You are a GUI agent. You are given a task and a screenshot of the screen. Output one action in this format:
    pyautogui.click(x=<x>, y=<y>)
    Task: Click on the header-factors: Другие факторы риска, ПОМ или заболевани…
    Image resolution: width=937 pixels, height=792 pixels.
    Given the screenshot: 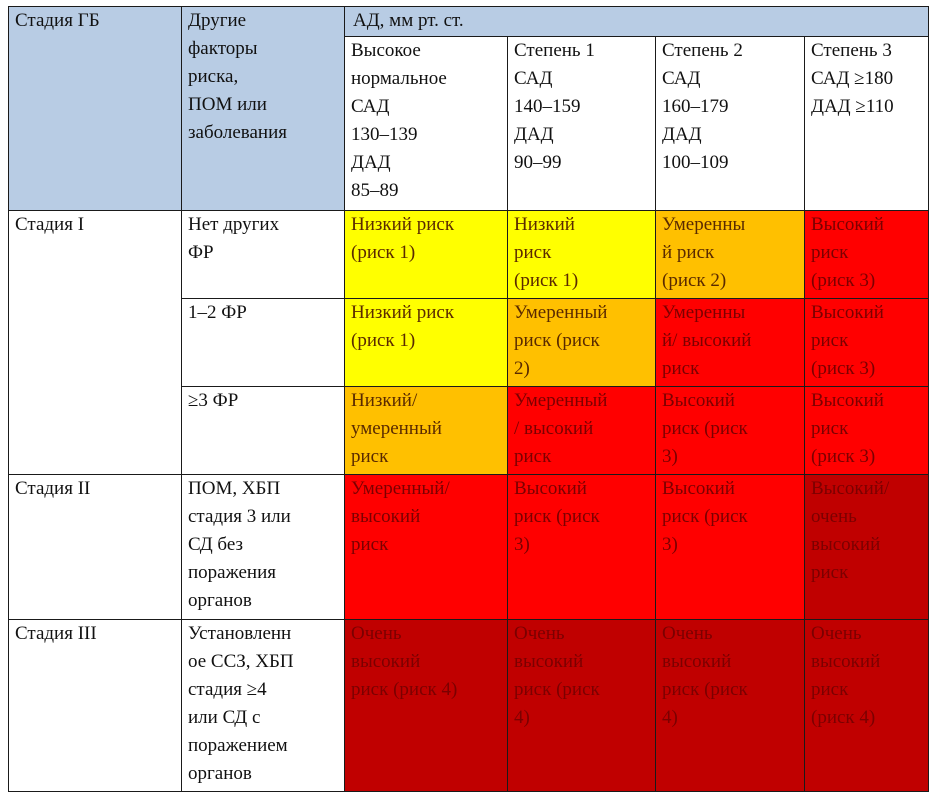 What is the action you would take?
    pyautogui.click(x=263, y=108)
    